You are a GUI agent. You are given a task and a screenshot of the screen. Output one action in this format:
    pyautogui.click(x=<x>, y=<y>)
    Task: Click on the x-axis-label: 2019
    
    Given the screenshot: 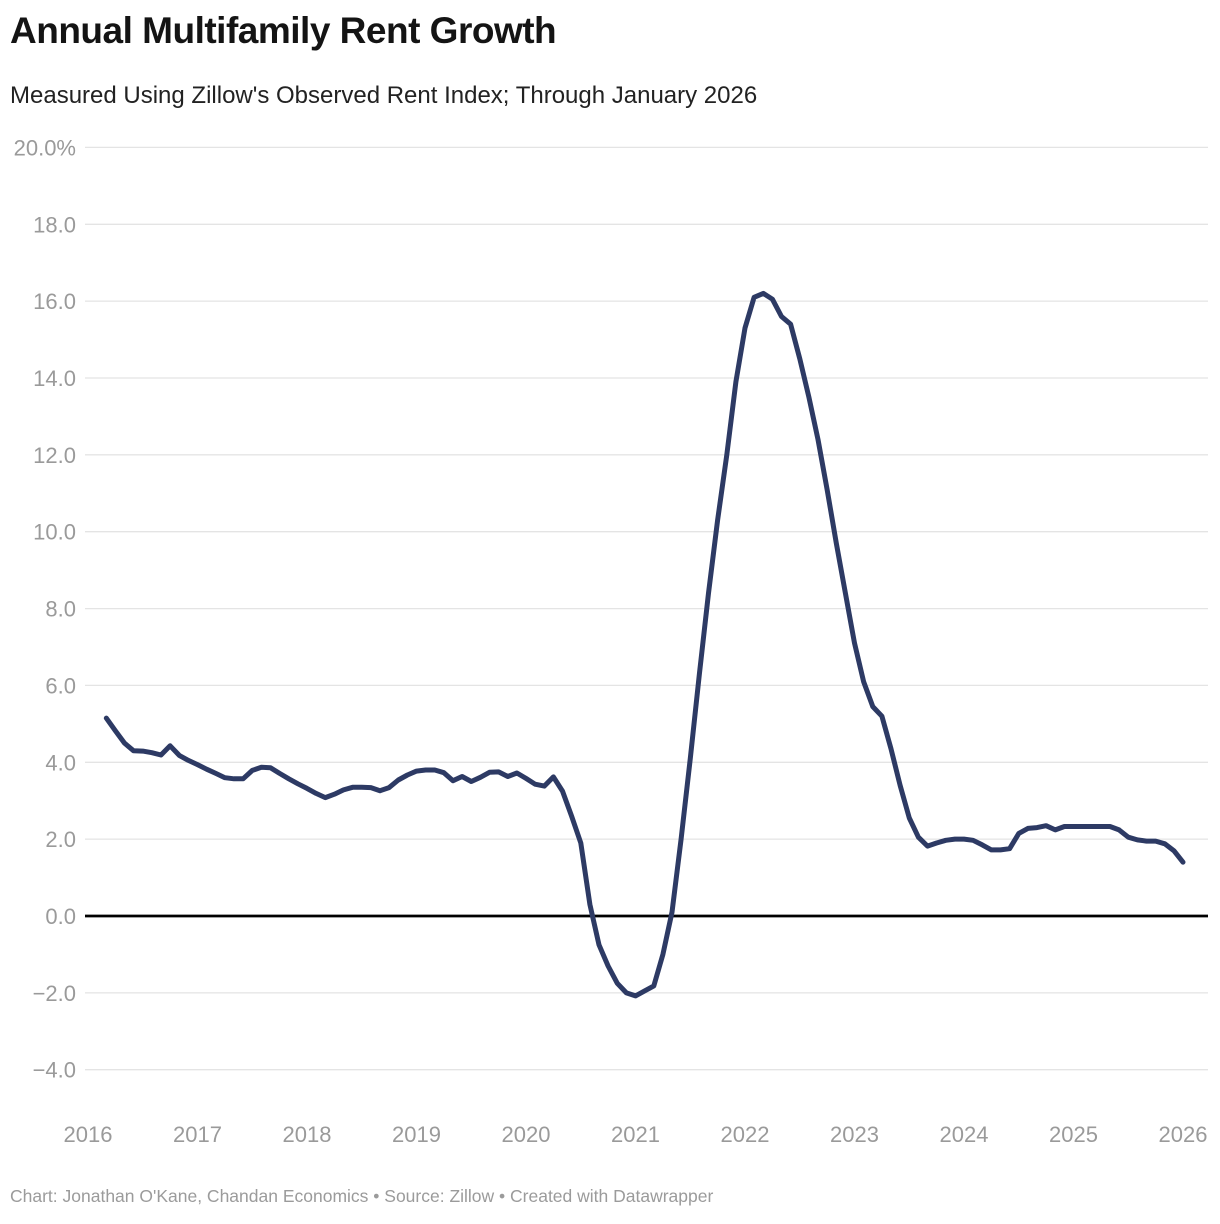 What is the action you would take?
    pyautogui.click(x=416, y=1134)
    